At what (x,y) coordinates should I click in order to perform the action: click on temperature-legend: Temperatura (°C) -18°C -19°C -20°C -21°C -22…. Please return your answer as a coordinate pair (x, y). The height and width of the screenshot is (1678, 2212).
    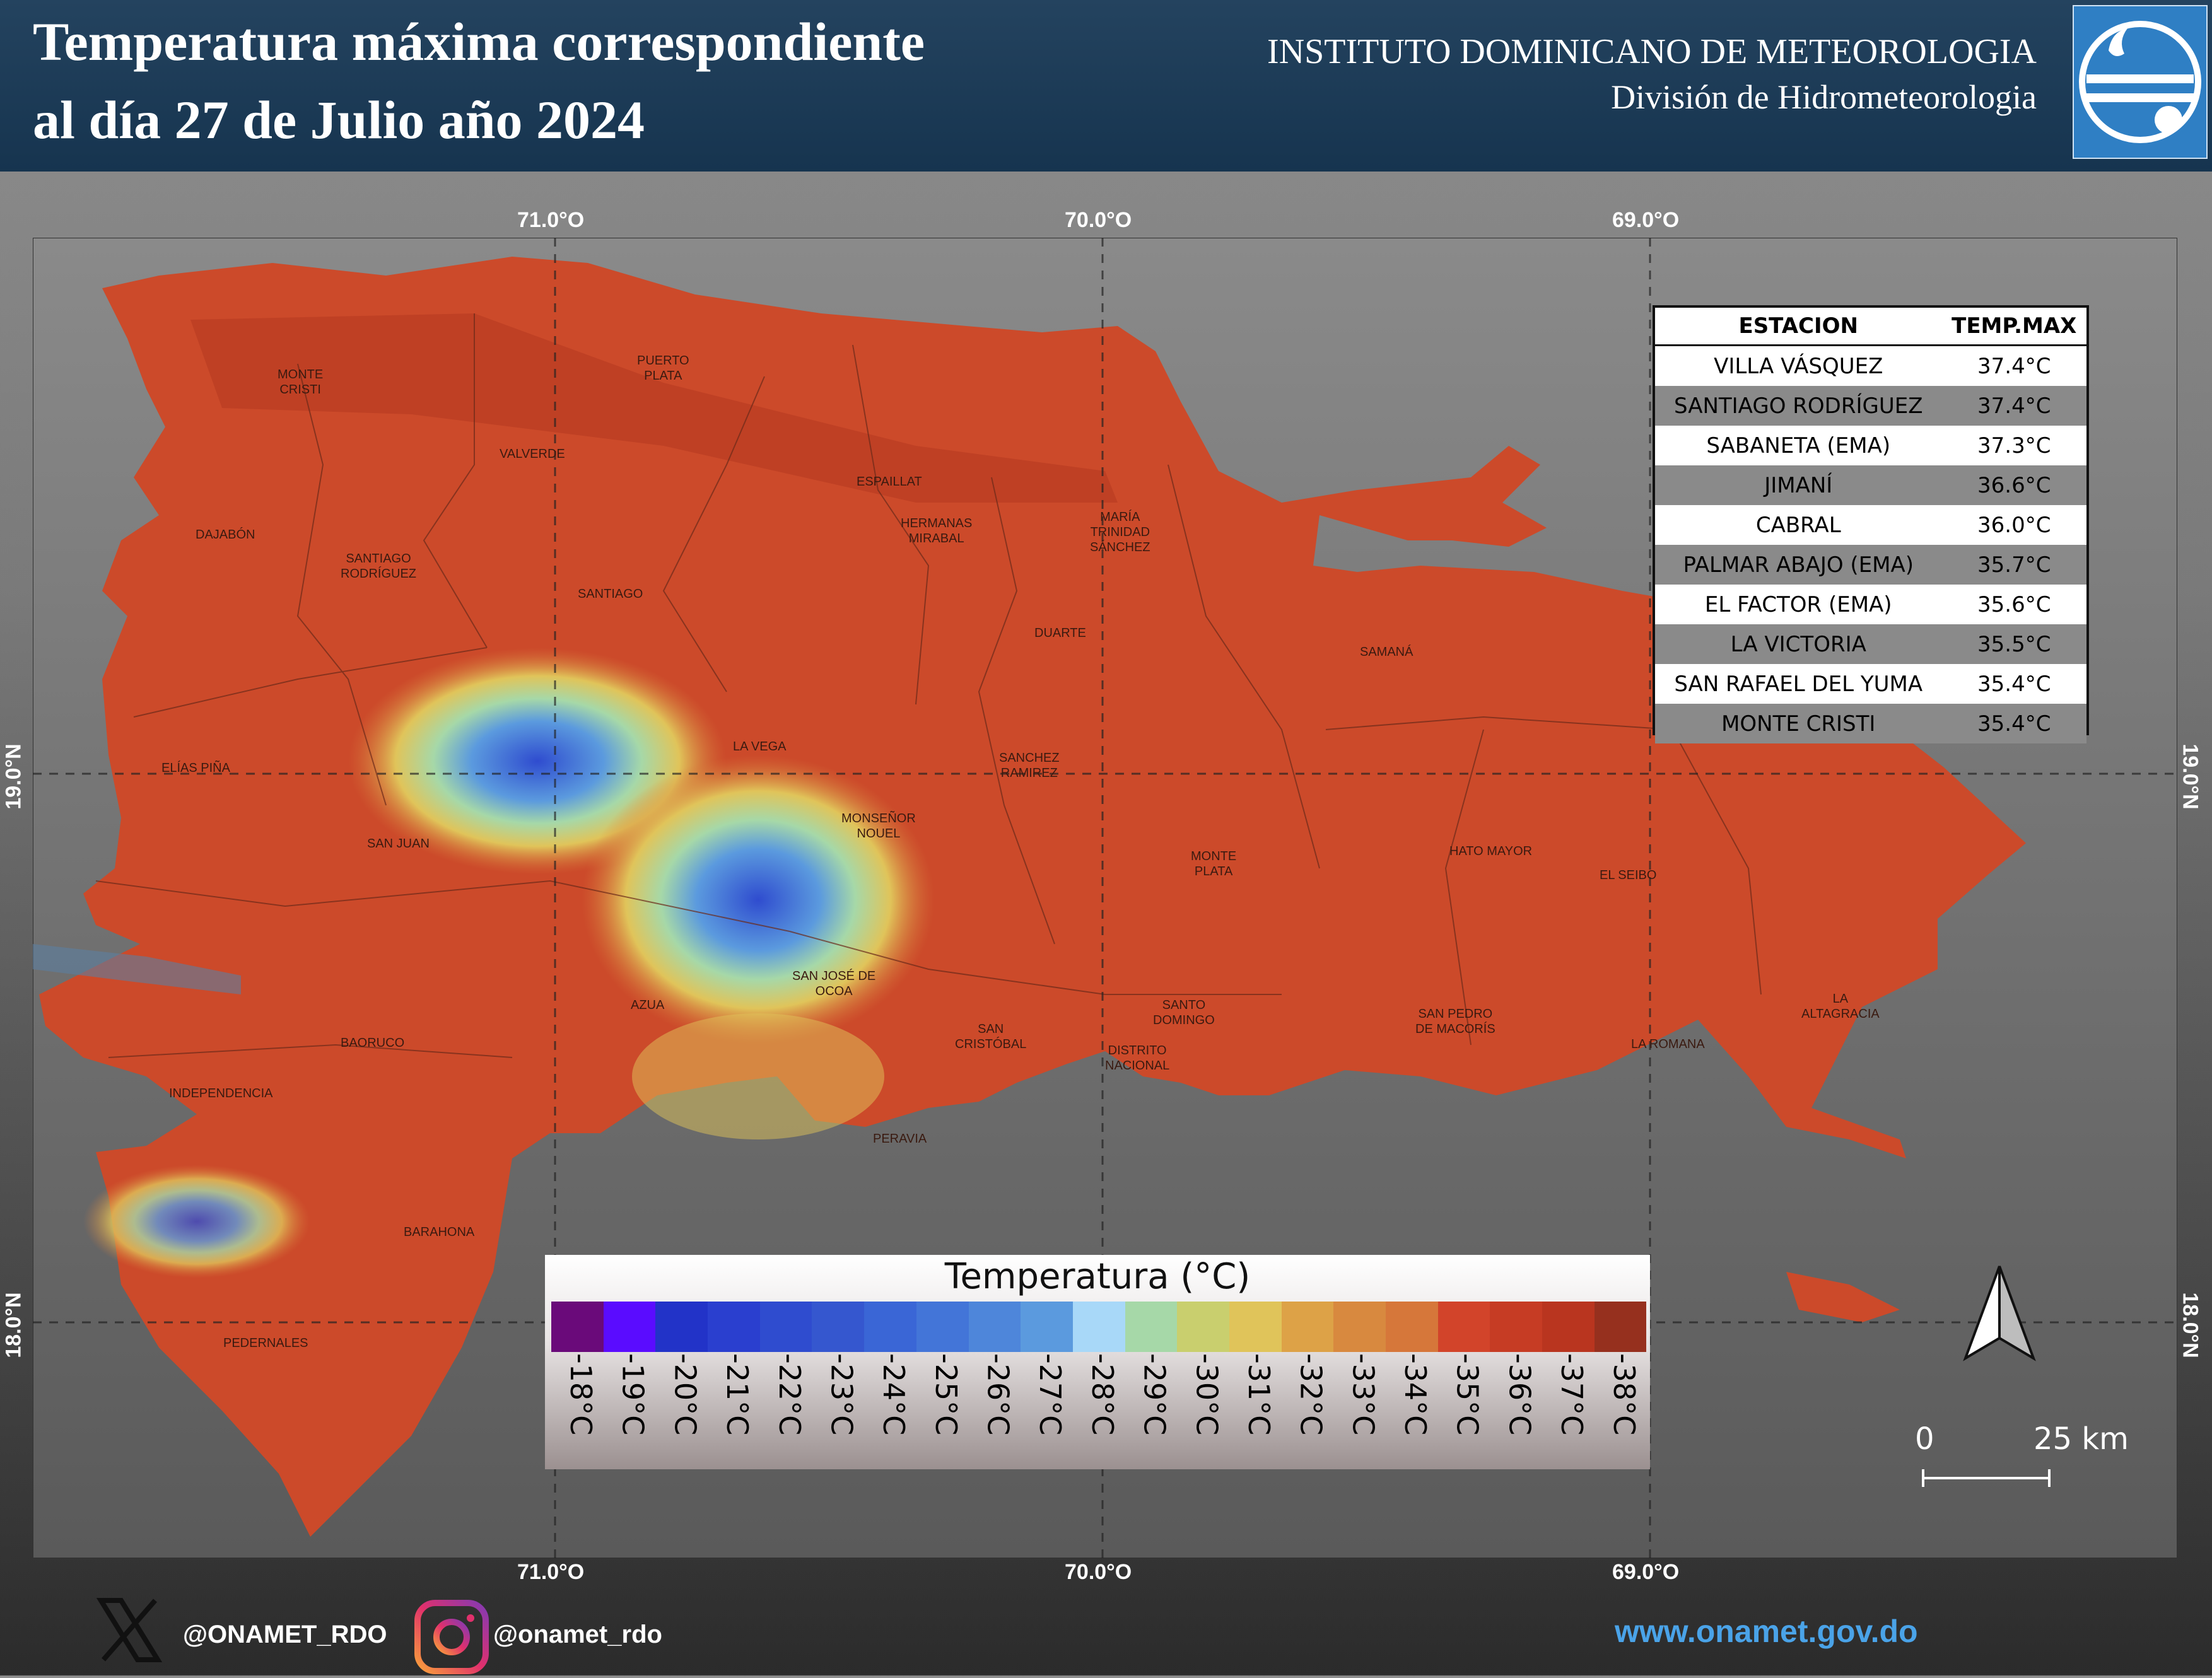
    Looking at the image, I should click on (1097, 1362).